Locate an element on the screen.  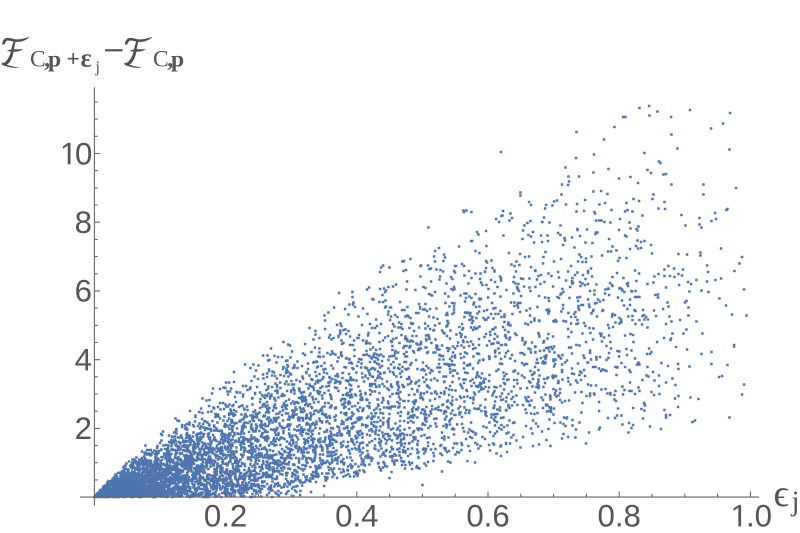
svg-text: .0 is located at coordinates (759, 515).